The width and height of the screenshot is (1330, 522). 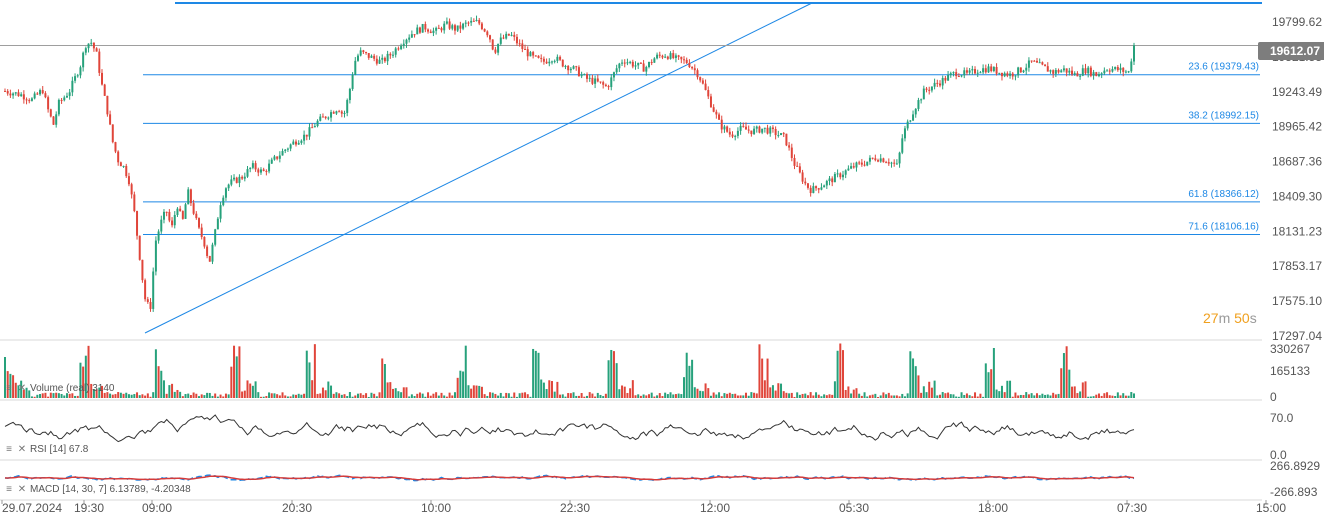 What do you see at coordinates (854, 508) in the screenshot?
I see `x-axis-tick-label: 05:30` at bounding box center [854, 508].